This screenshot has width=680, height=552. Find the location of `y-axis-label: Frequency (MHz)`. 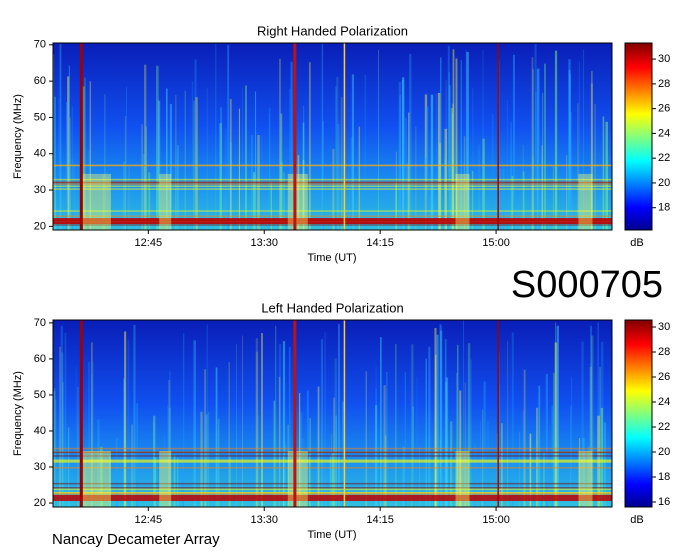

y-axis-label: Frequency (MHz) is located at coordinates (18, 413).